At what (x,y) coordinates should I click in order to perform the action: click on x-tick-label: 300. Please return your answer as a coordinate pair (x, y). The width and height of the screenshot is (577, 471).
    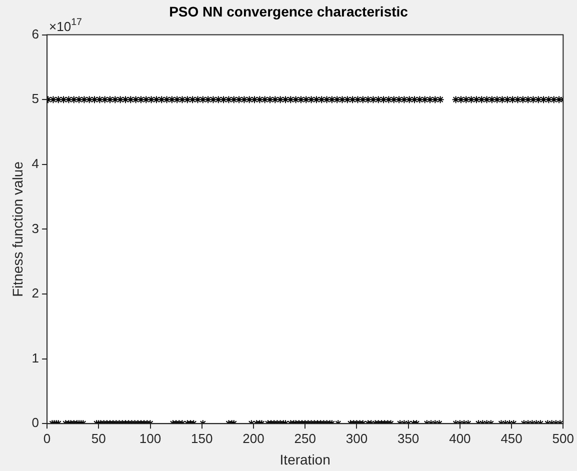
    Looking at the image, I should click on (357, 438).